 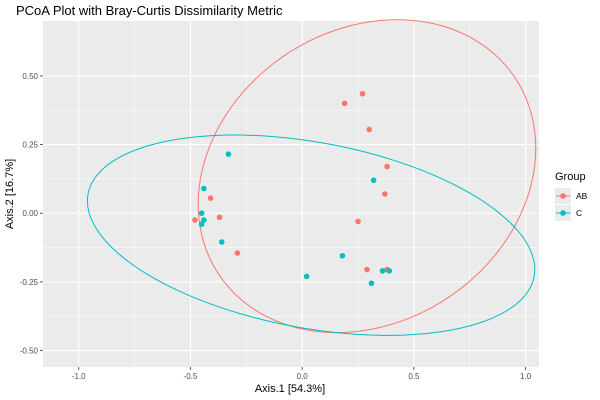 What do you see at coordinates (30, 76) in the screenshot?
I see `y-tick-label: 0.50` at bounding box center [30, 76].